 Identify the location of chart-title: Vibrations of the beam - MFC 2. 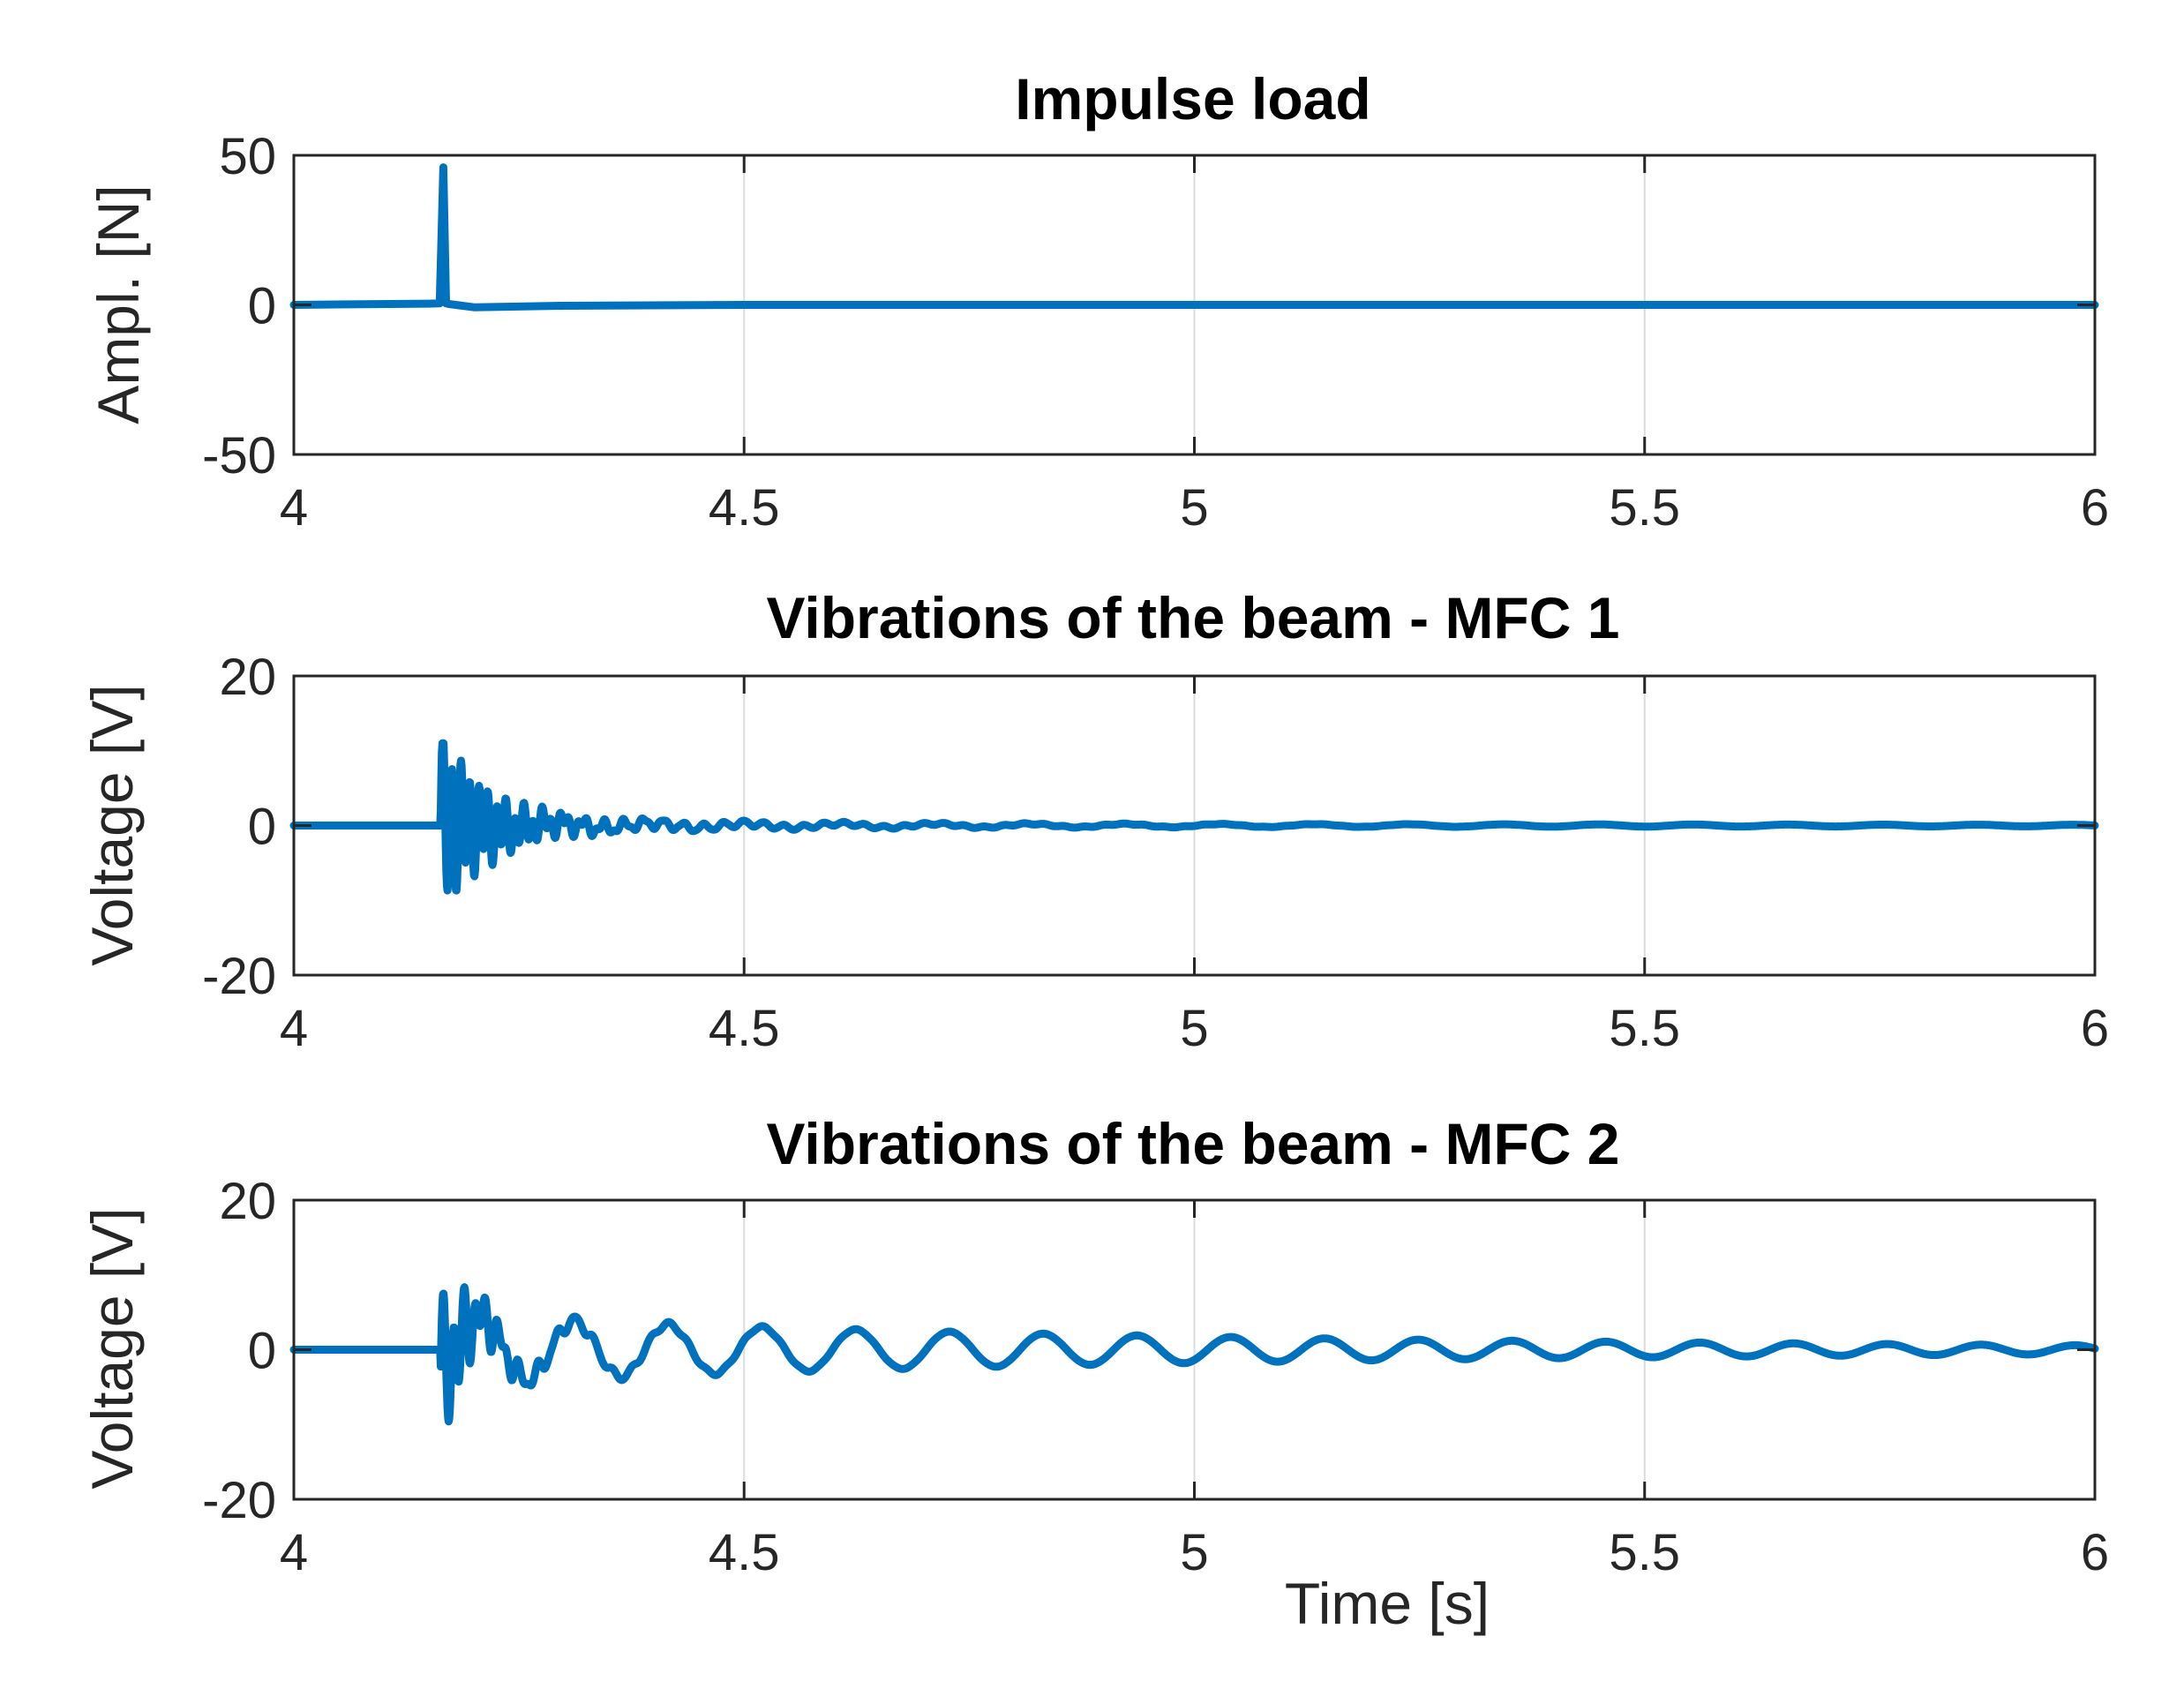
(1193, 1143).